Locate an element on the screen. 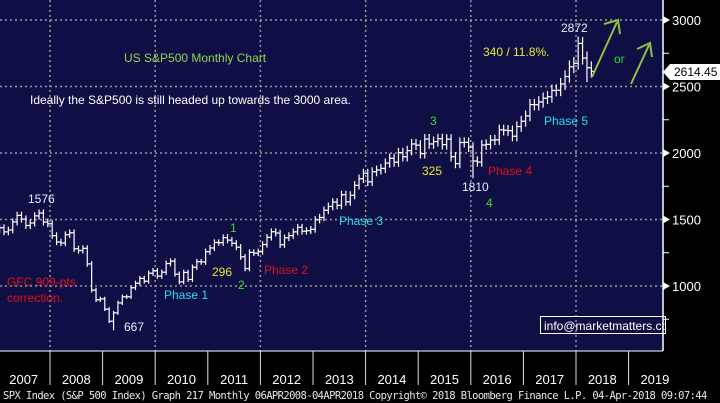 The height and width of the screenshot is (403, 720). label-wave-3: 3 is located at coordinates (433, 121).